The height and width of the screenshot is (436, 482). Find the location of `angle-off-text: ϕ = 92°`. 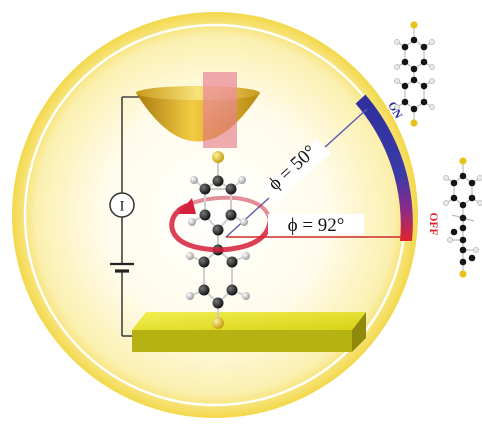

angle-off-text: ϕ = 92° is located at coordinates (316, 225).